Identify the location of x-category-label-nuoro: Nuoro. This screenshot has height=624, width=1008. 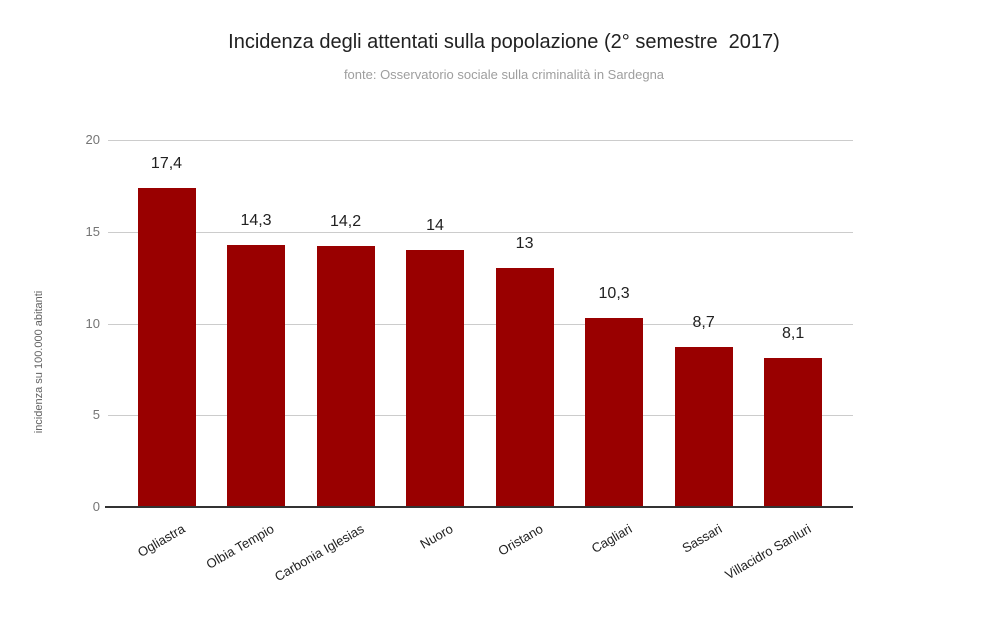
(436, 536).